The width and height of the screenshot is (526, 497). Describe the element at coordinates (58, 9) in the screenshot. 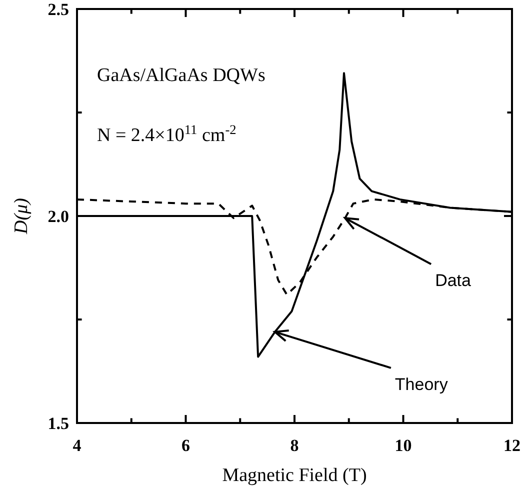

I see `y-tick-label: 2.5` at that location.